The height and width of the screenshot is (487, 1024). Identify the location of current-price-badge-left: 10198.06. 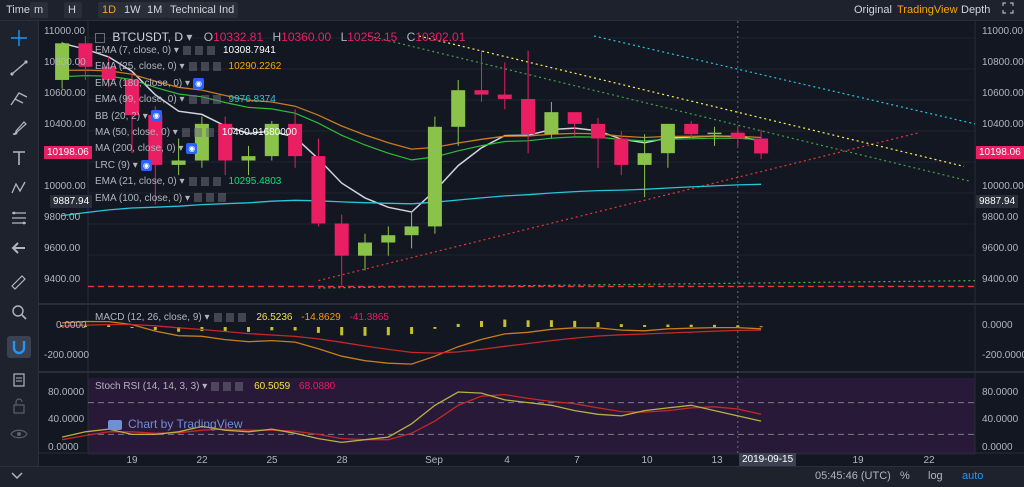
(68, 152).